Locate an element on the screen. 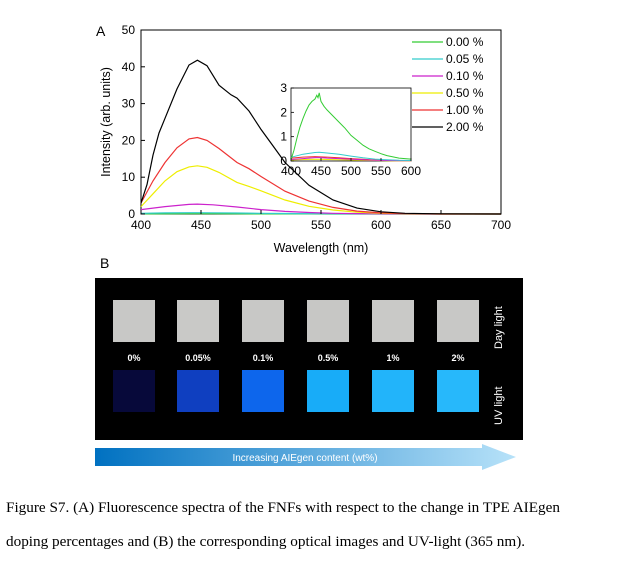 The image size is (622, 567). percent-label: 0% is located at coordinates (134, 358).